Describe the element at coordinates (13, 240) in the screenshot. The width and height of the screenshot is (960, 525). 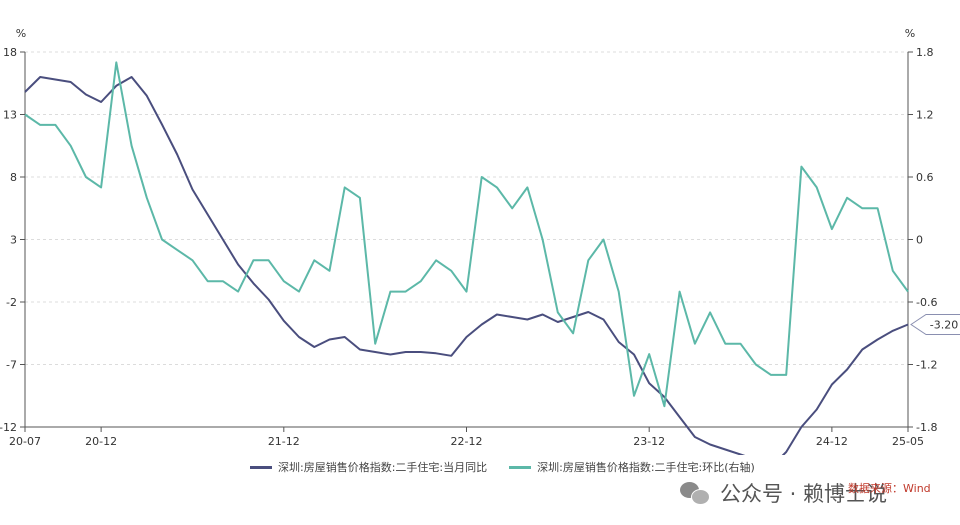
I see `left-tick-label: 3` at that location.